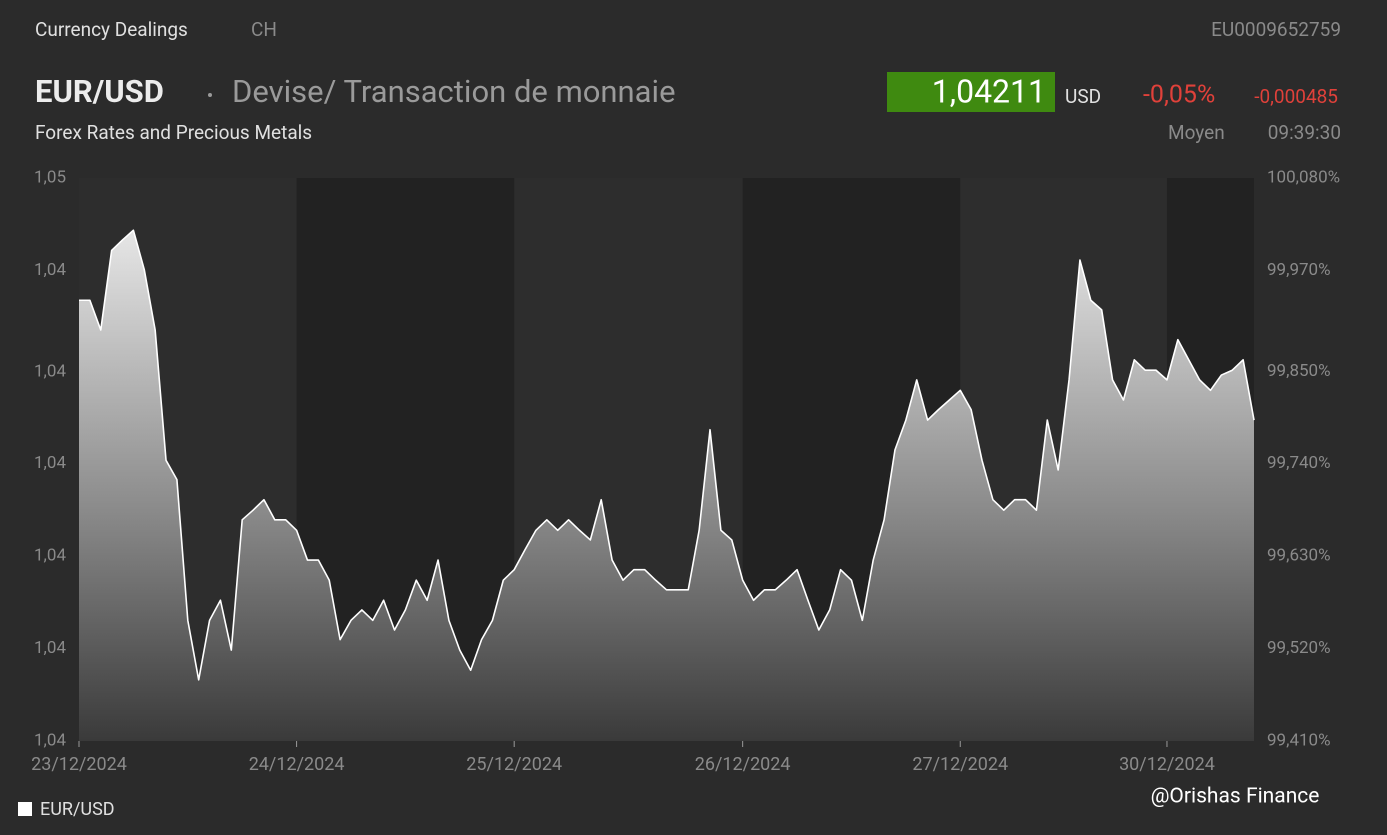 This screenshot has width=1387, height=835. Describe the element at coordinates (79, 764) in the screenshot. I see `x-tick-label: 23/12/2024` at that location.